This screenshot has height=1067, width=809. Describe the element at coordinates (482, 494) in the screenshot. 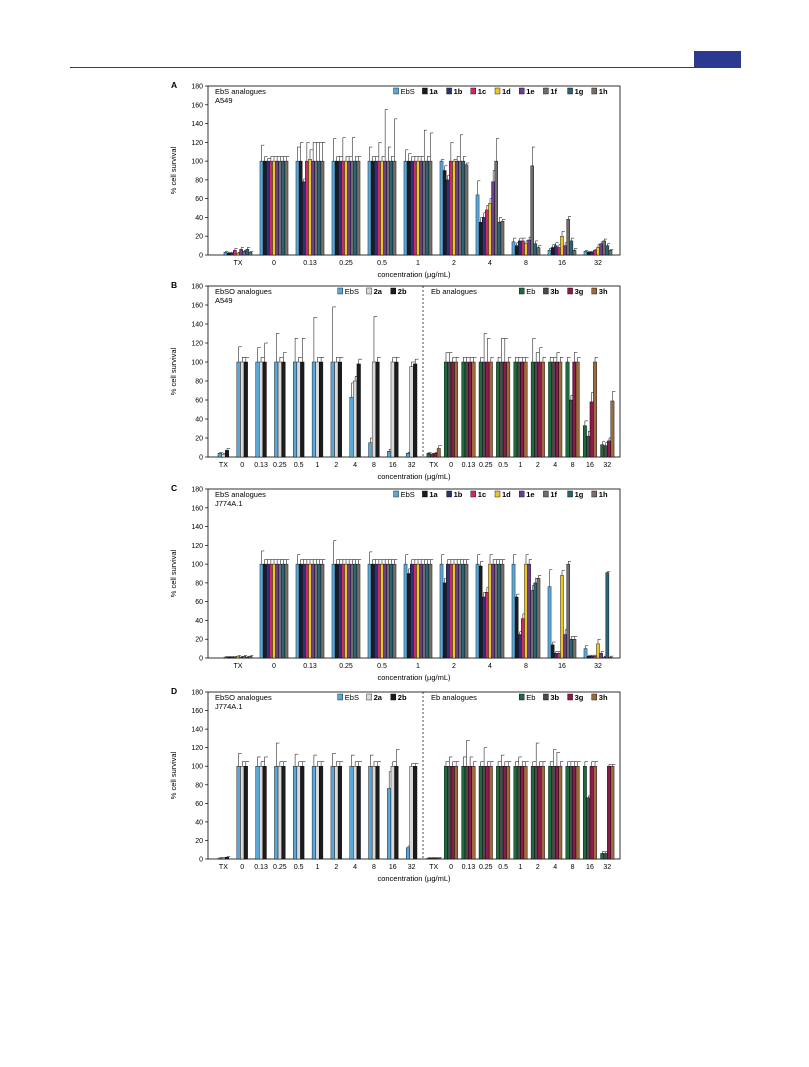

I see `legend-label-1c: 1c` at that location.